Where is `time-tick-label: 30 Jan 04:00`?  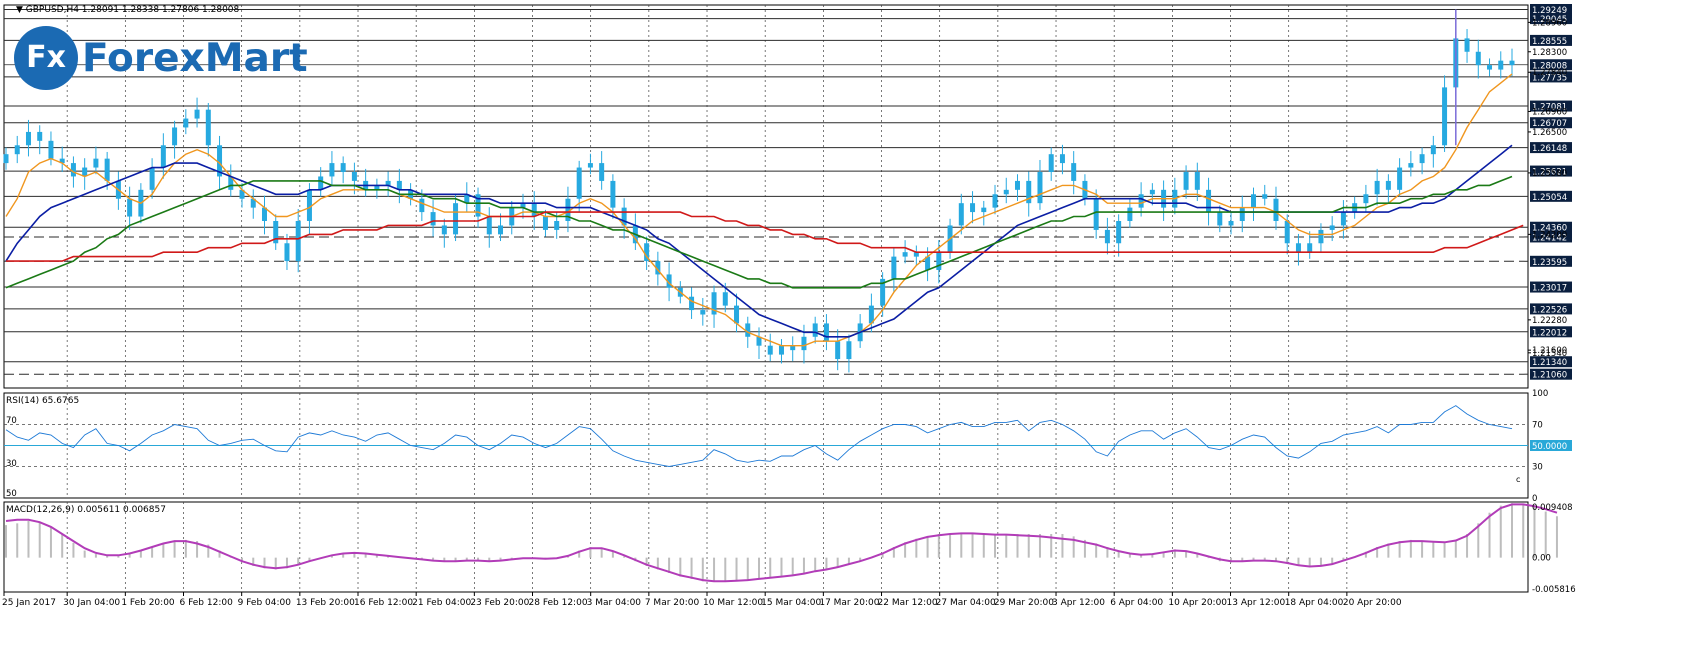 time-tick-label: 30 Jan 04:00 is located at coordinates (91, 603).